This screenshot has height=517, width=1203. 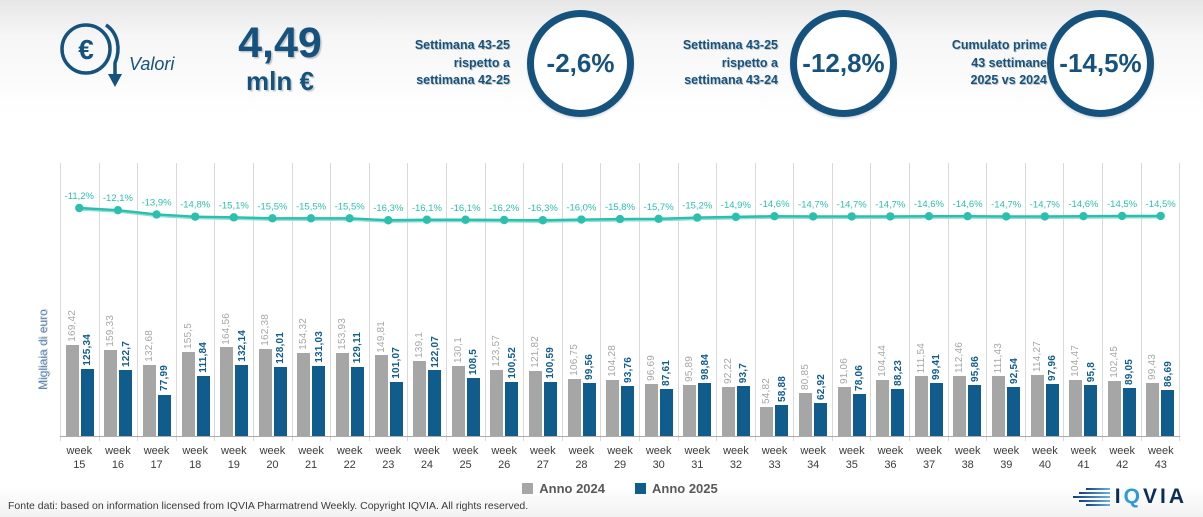 What do you see at coordinates (659, 207) in the screenshot?
I see `line-value-label: -15,7%` at bounding box center [659, 207].